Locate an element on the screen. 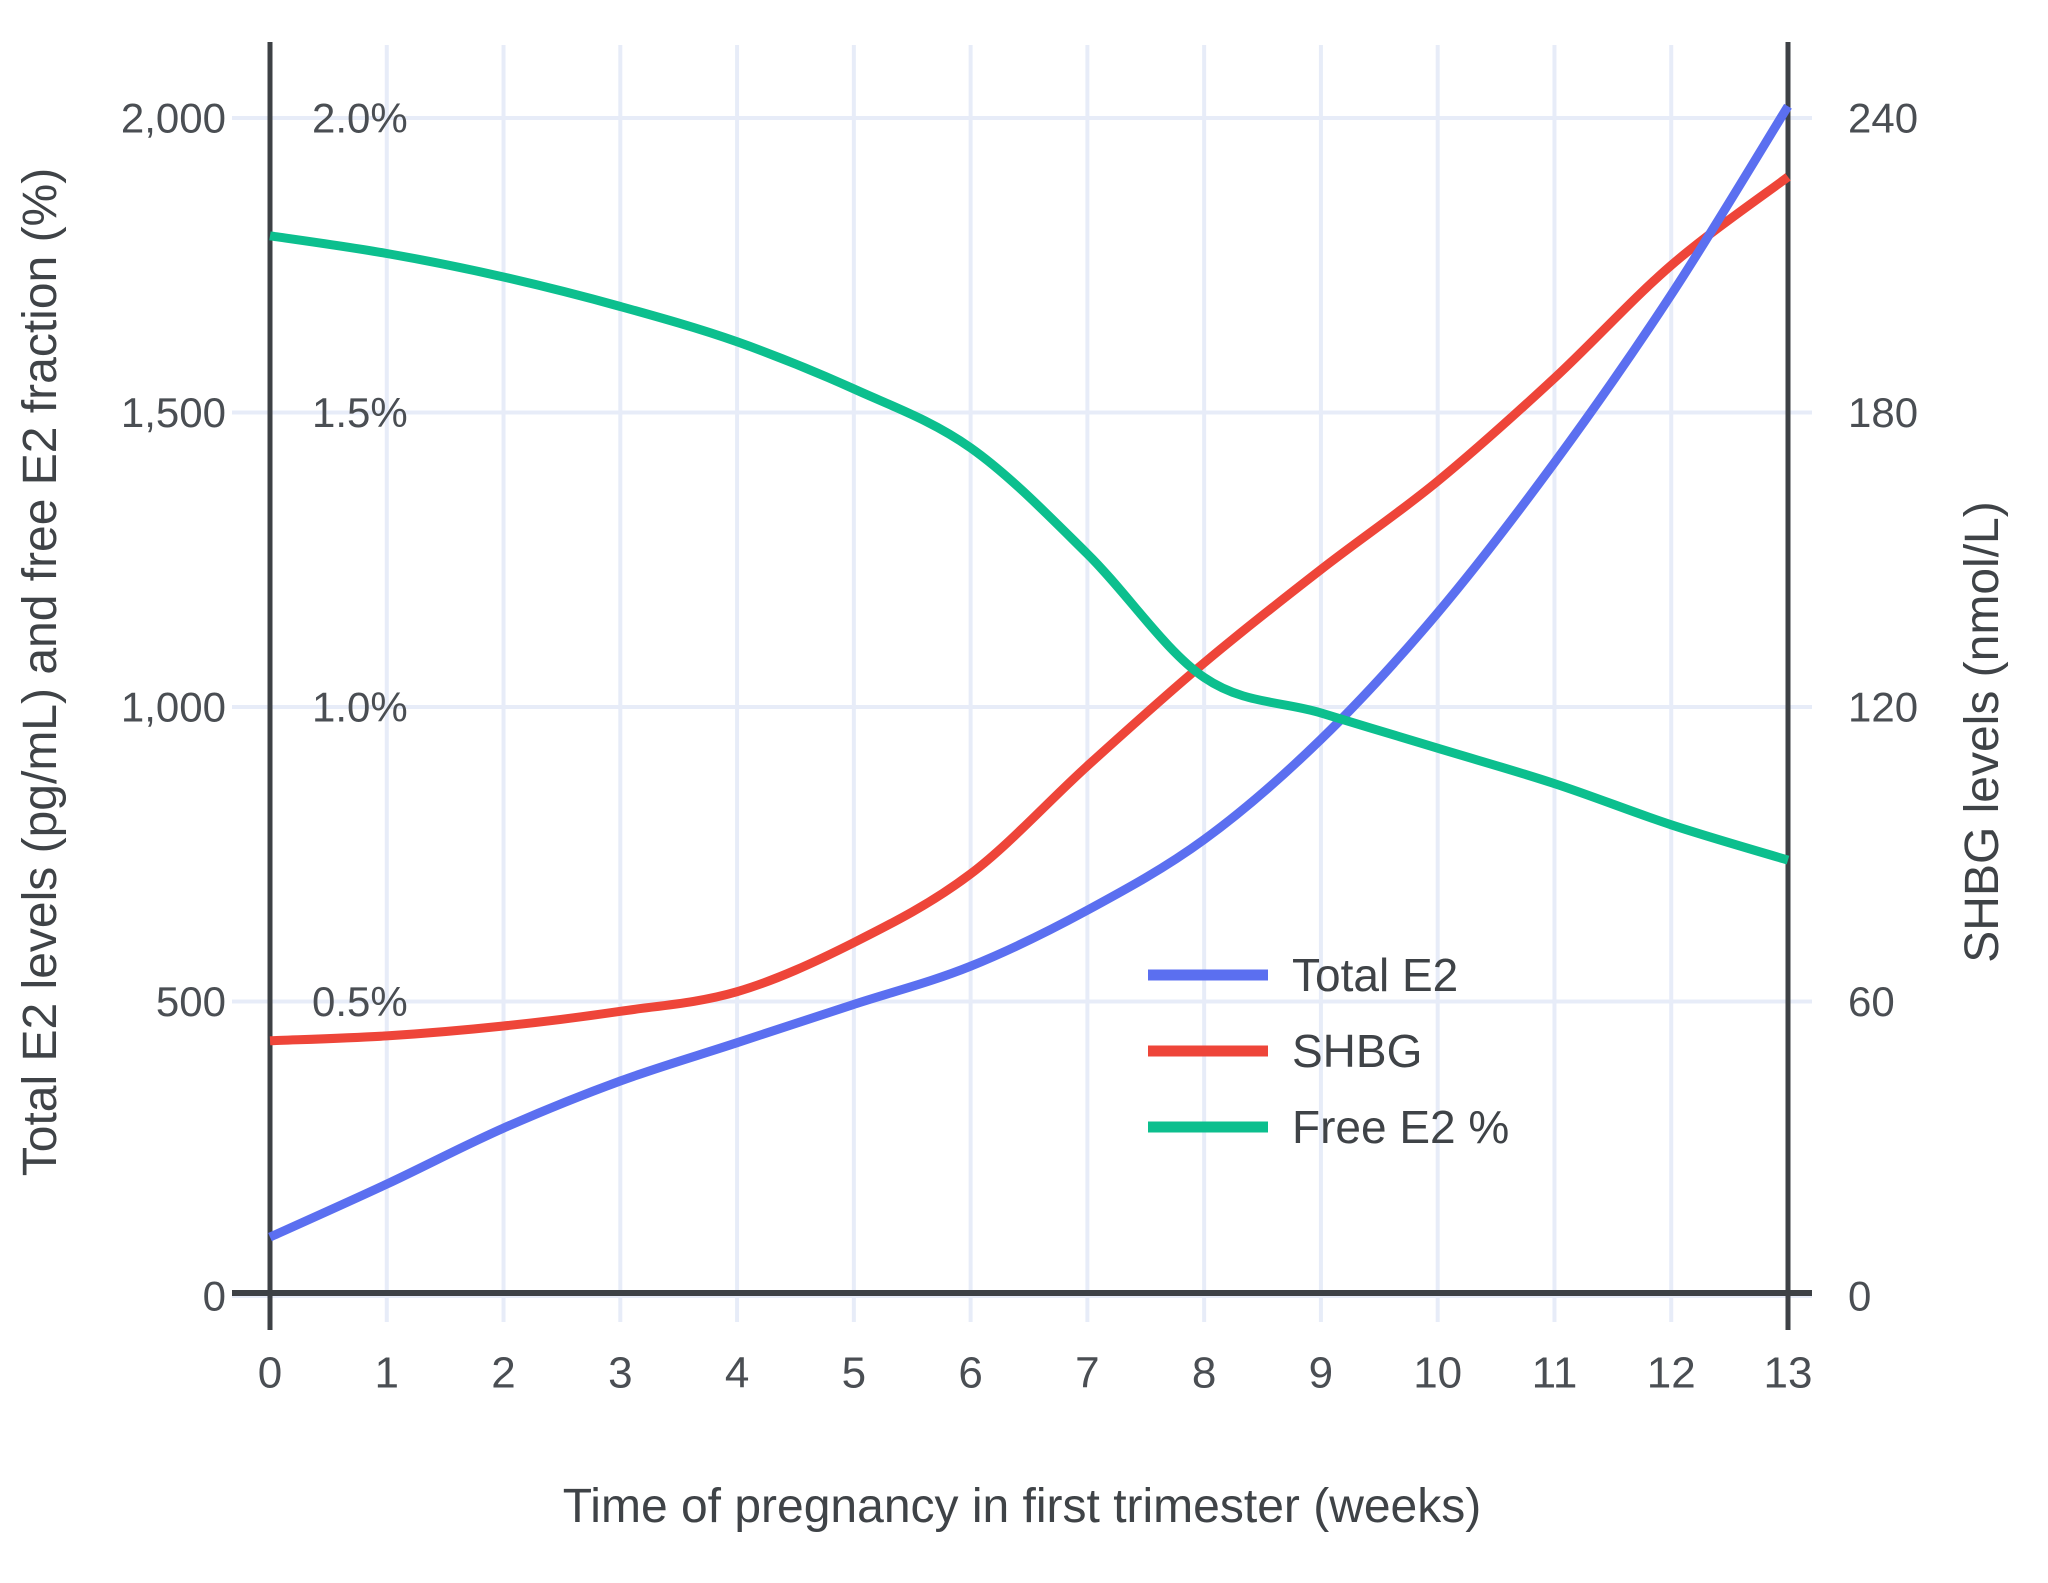 This screenshot has height=1583, width=2048. left-axis-tick-label: 1,500 is located at coordinates (173, 412).